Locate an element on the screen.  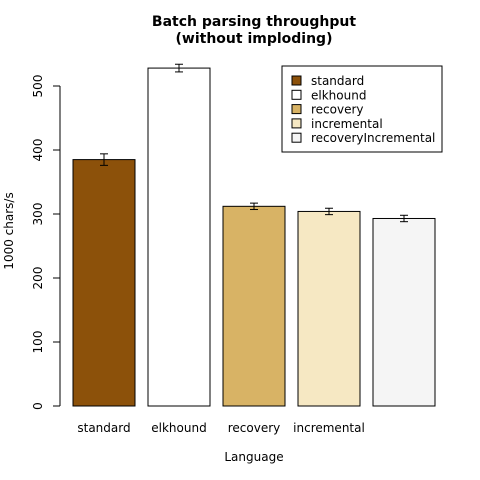
x-axis-label: Language is located at coordinates (253, 457).